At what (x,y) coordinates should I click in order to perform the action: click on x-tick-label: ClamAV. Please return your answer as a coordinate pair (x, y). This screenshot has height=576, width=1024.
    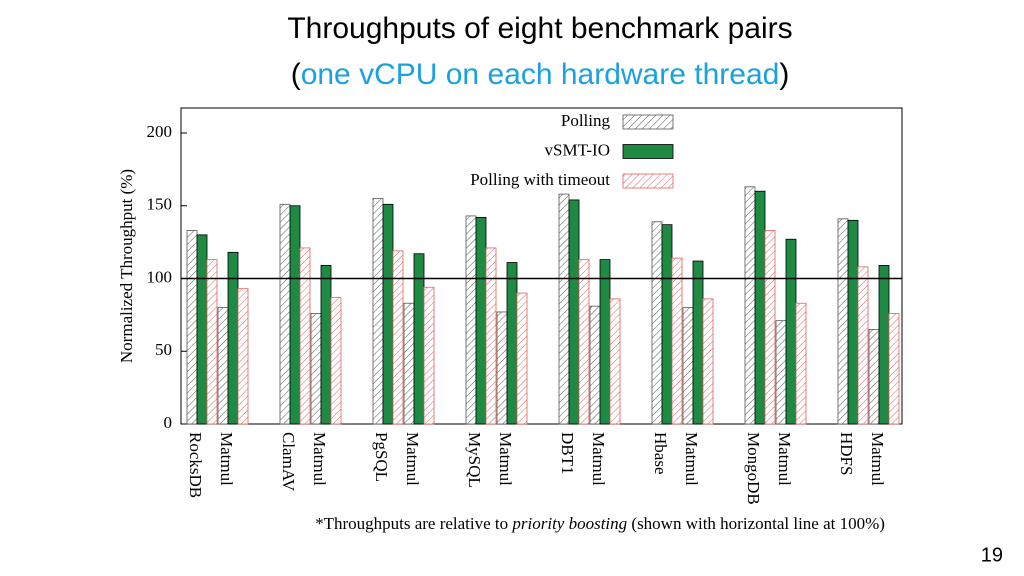
    Looking at the image, I should click on (288, 462).